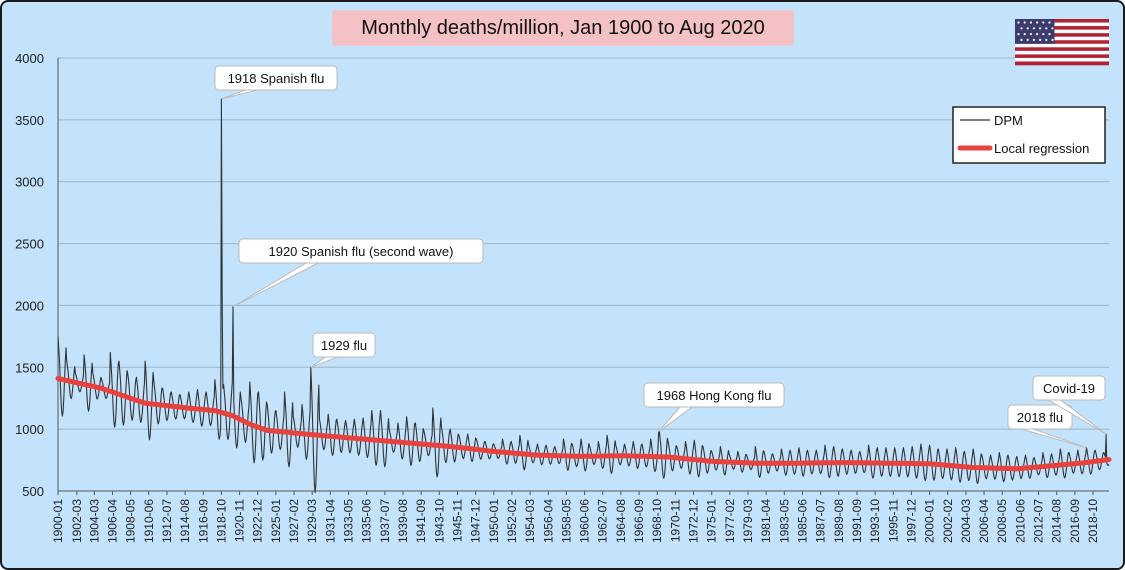 Image resolution: width=1125 pixels, height=570 pixels. Describe the element at coordinates (984, 521) in the screenshot. I see `x-tick-label: 2006-04` at that location.